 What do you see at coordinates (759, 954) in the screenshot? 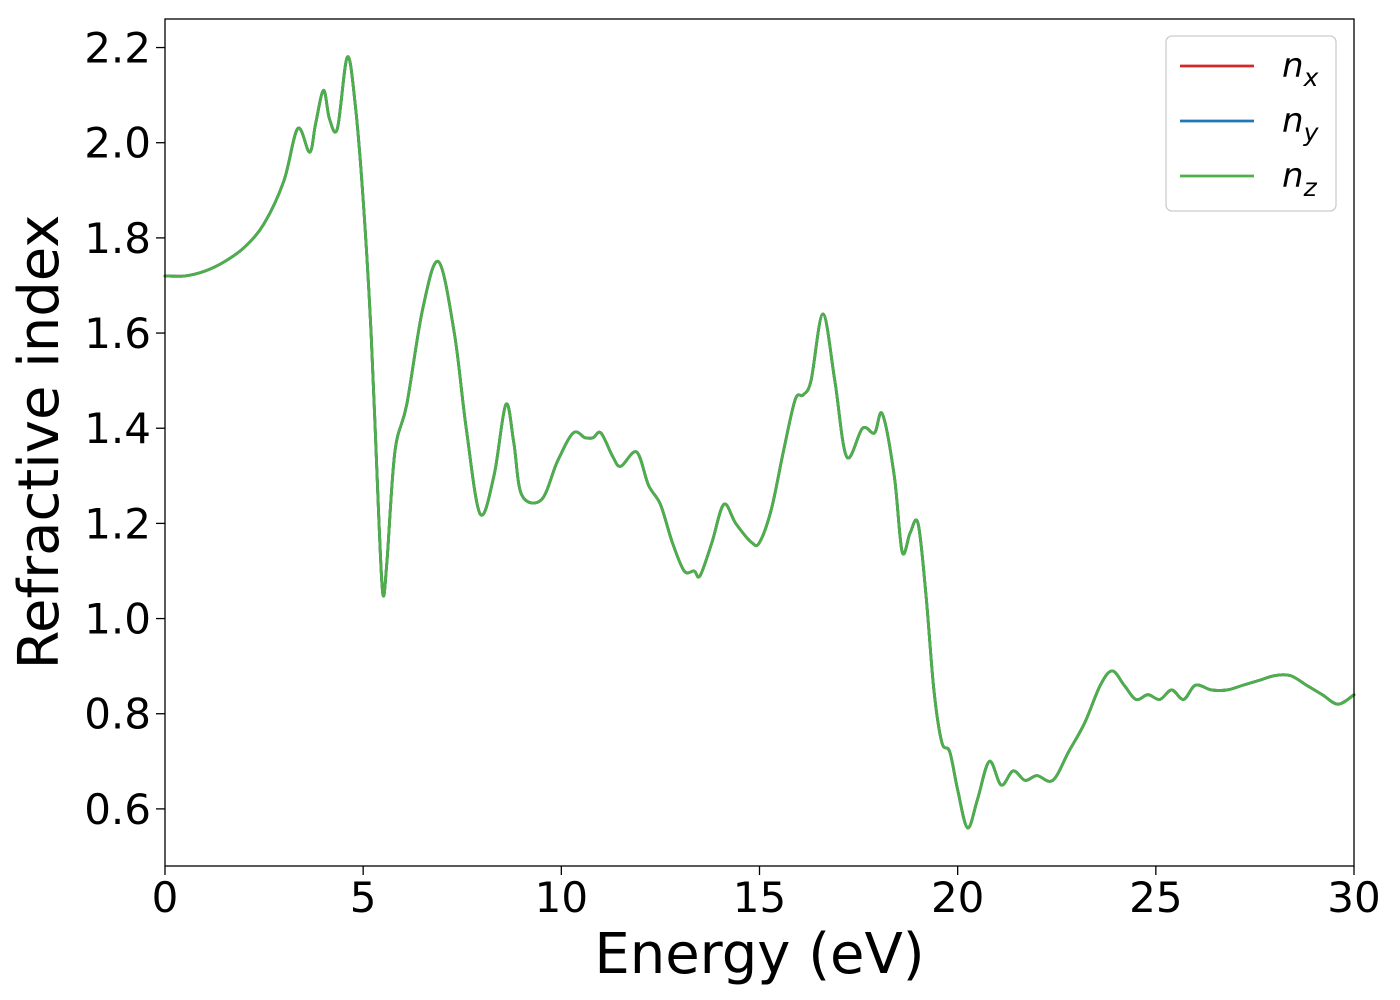
I see `x-axis-label: Energy (eV)` at bounding box center [759, 954].